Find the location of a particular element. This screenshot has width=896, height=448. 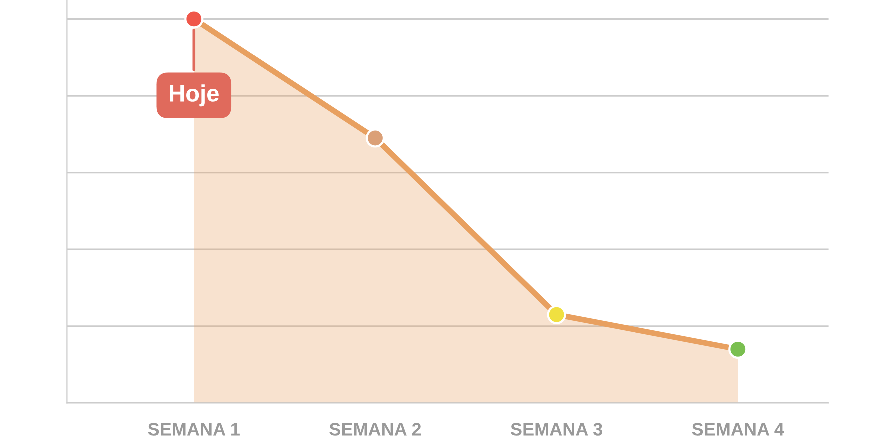

x-tick-label: SEMANA 4 is located at coordinates (738, 429).